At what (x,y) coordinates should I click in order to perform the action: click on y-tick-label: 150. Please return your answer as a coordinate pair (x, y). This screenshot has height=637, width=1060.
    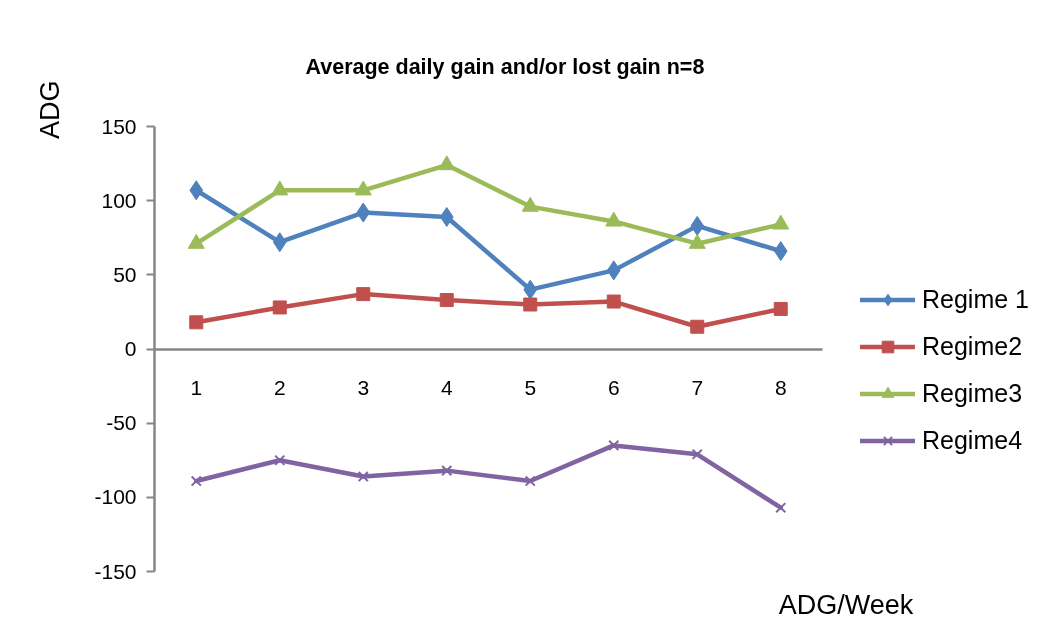
    Looking at the image, I should click on (119, 126).